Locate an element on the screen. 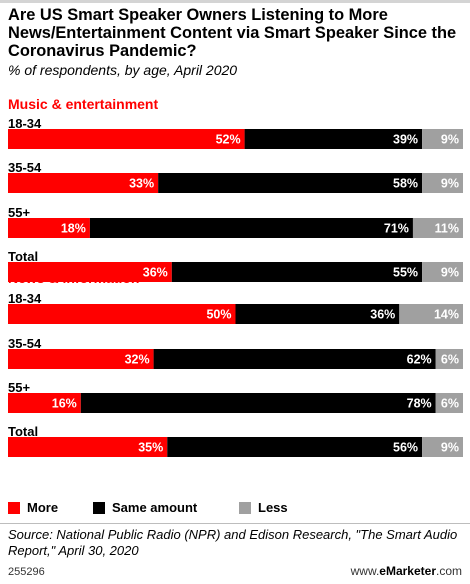 The height and width of the screenshot is (584, 470). bar-less-music-entertainment-total is located at coordinates (442, 272).